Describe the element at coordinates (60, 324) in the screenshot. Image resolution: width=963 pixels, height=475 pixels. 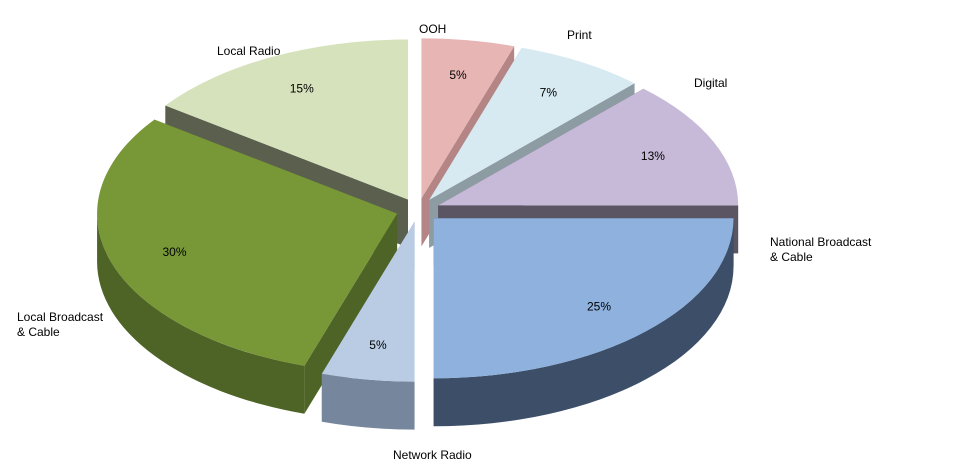
I see `category-label-local-broadcast-cable: Local Broadcast & Cable` at that location.